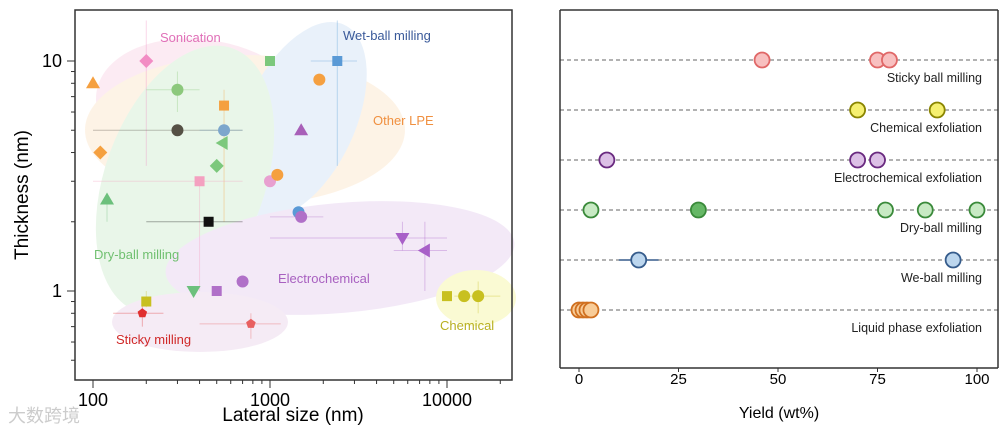 Image resolution: width=1005 pixels, height=435 pixels. I want to click on electrochemical-region, so click(340, 258).